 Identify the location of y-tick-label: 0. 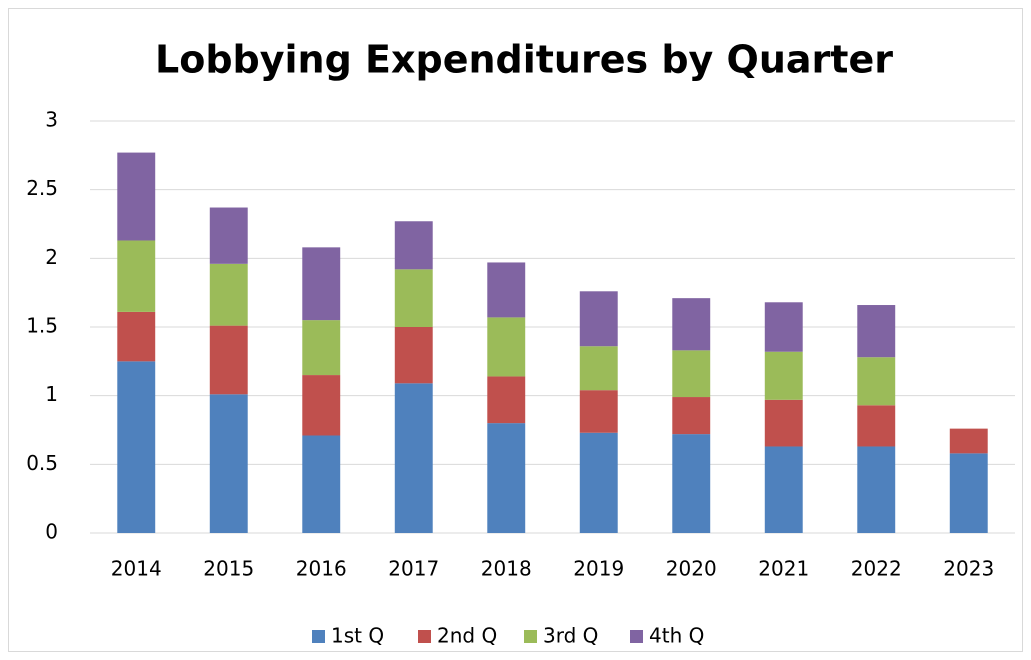
(51, 532).